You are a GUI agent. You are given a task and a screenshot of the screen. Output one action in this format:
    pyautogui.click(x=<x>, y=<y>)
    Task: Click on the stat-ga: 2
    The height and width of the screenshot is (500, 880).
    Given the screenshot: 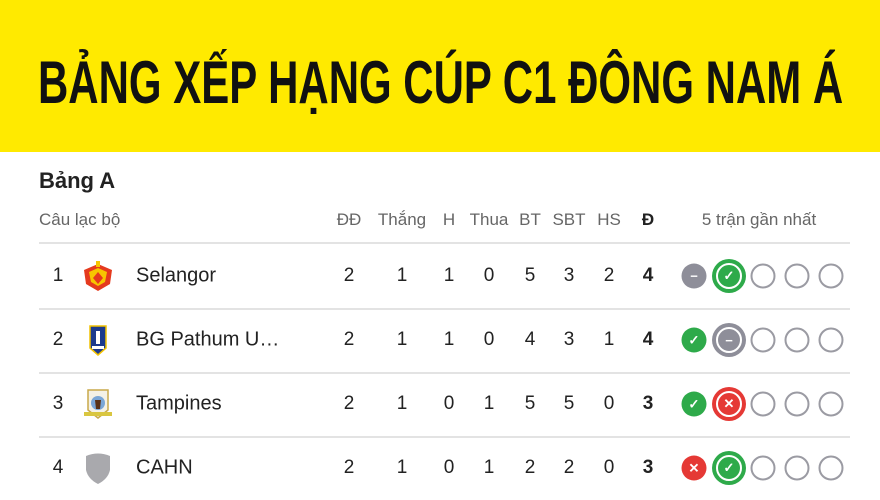 What is the action you would take?
    pyautogui.click(x=569, y=467)
    